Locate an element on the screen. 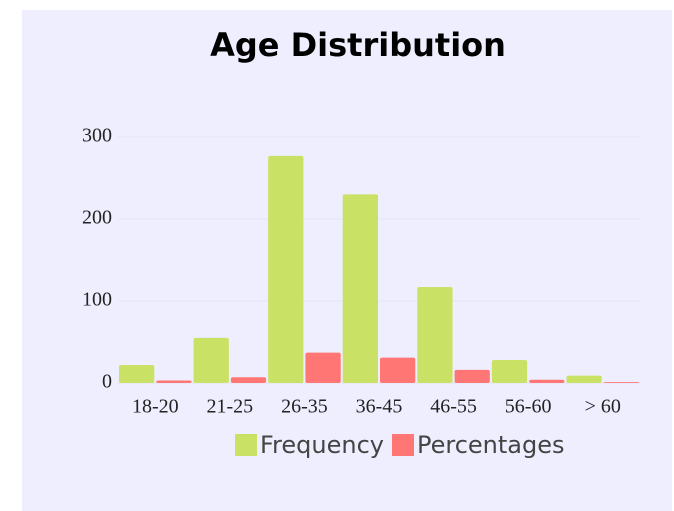 This screenshot has width=674, height=511. legend-label: Frequency is located at coordinates (322, 445).